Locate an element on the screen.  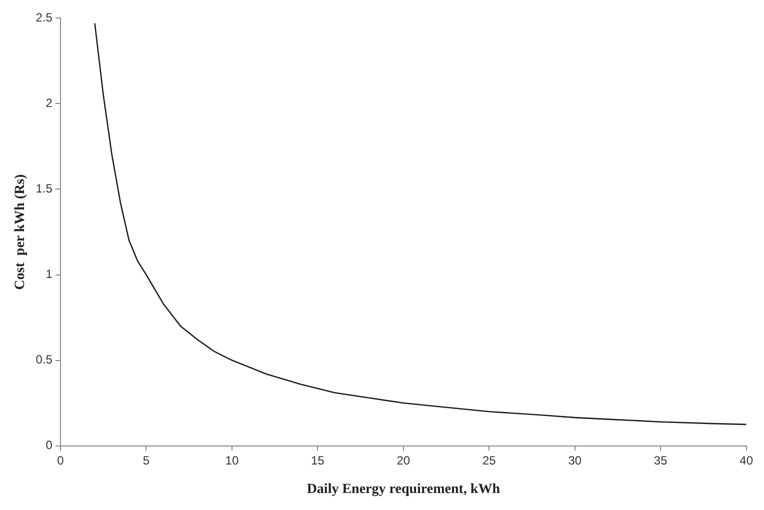
y-tick-label: 1 is located at coordinates (49, 274).